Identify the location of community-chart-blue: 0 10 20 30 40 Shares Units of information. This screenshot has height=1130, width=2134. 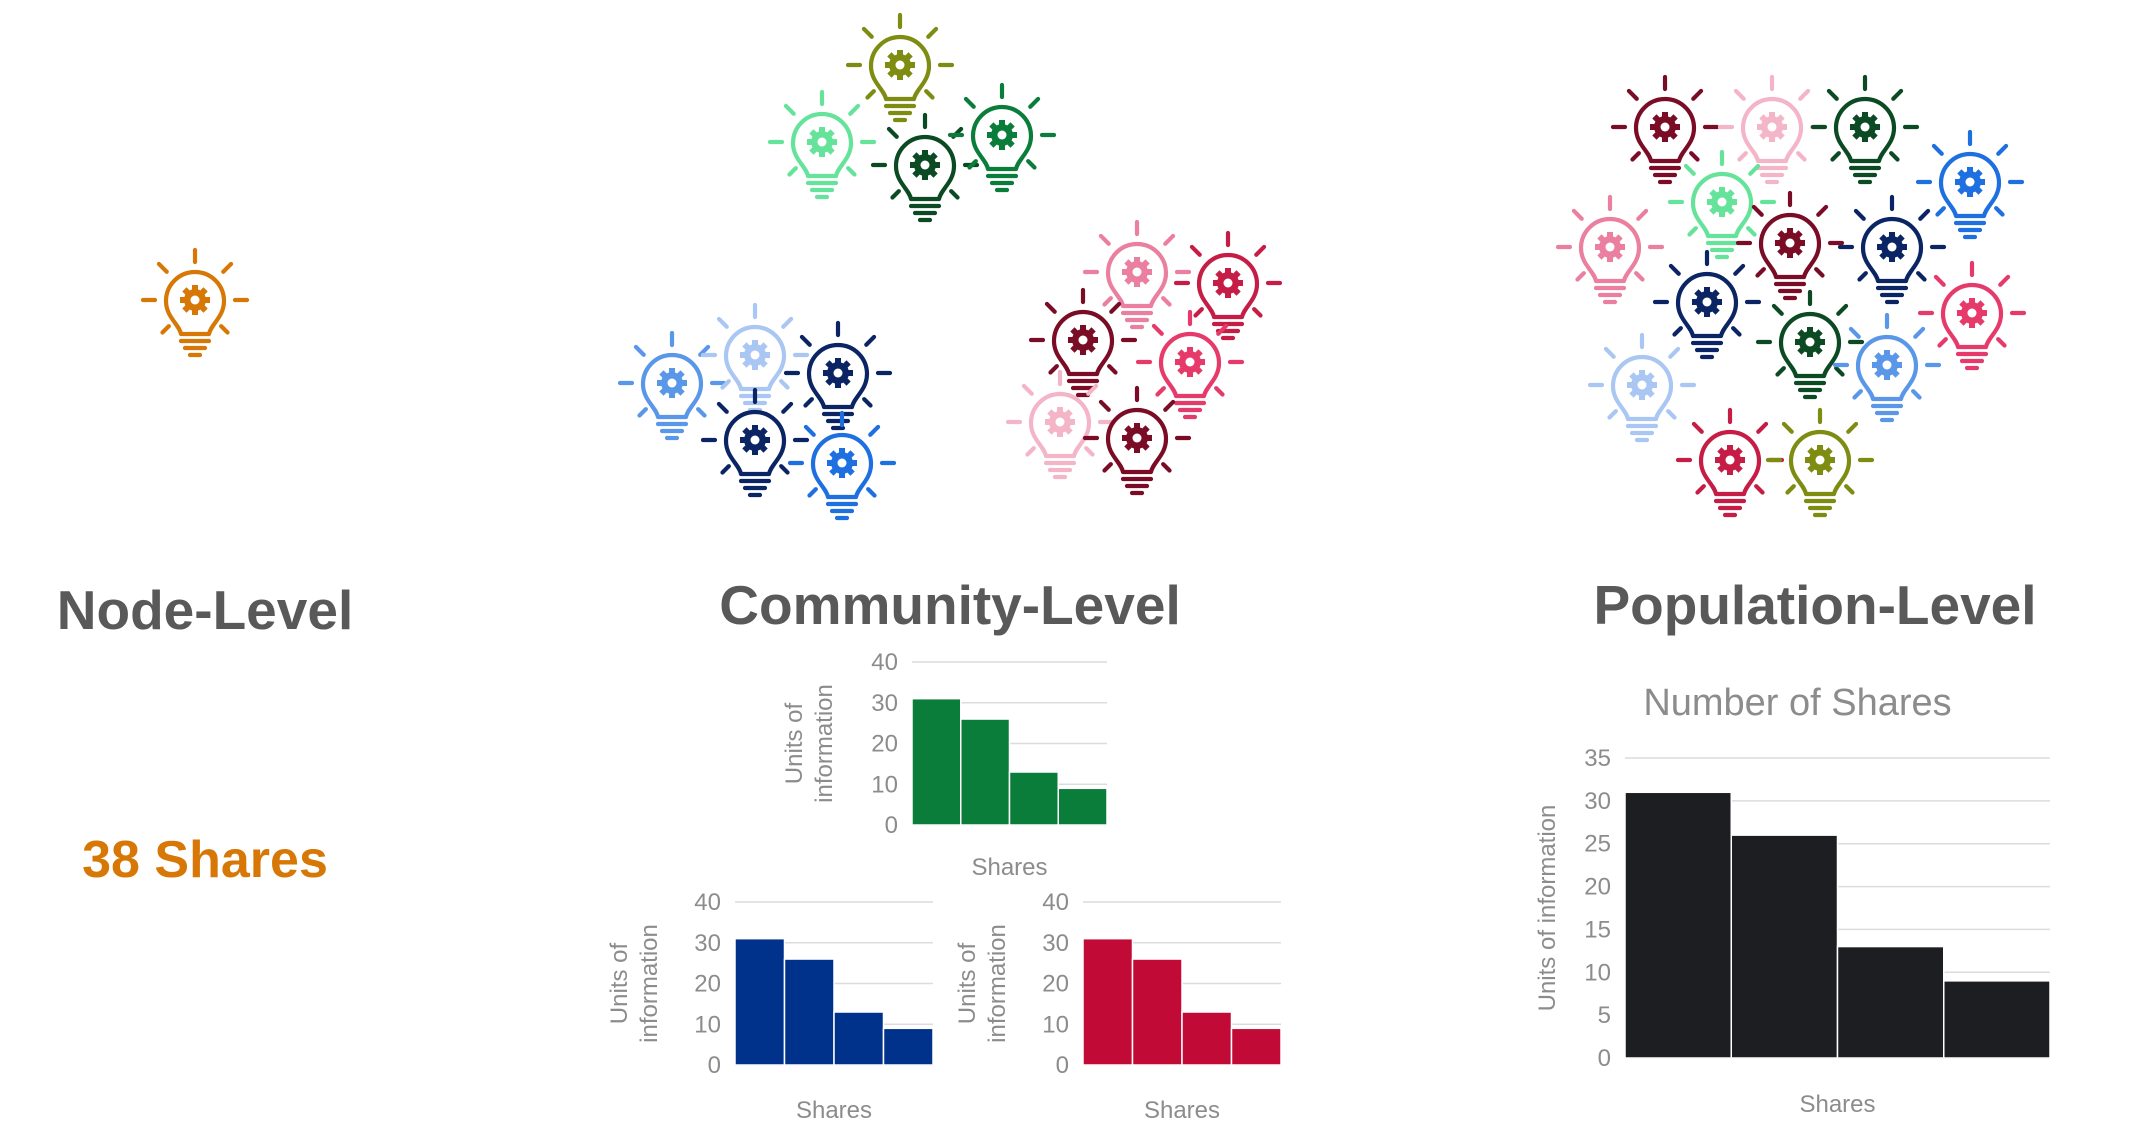
(770, 1006).